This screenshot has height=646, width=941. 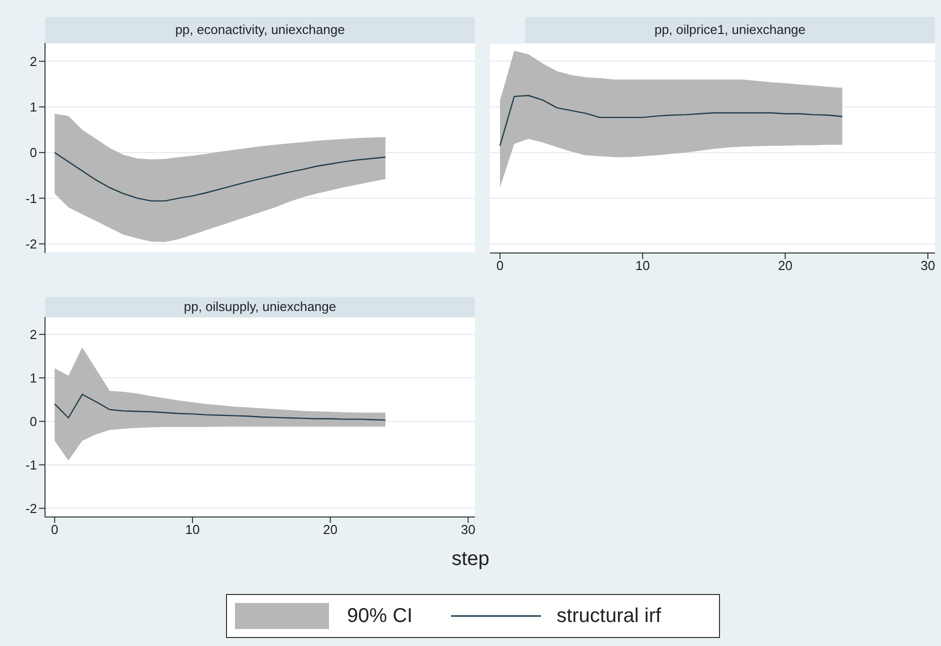 What do you see at coordinates (380, 616) in the screenshot?
I see `text: 90% CI` at bounding box center [380, 616].